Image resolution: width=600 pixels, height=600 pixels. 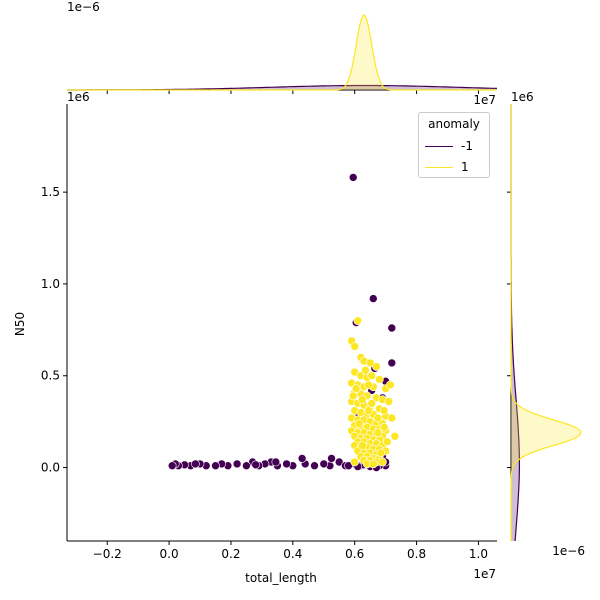 I want to click on marginal-y-axes, so click(x=544, y=323).